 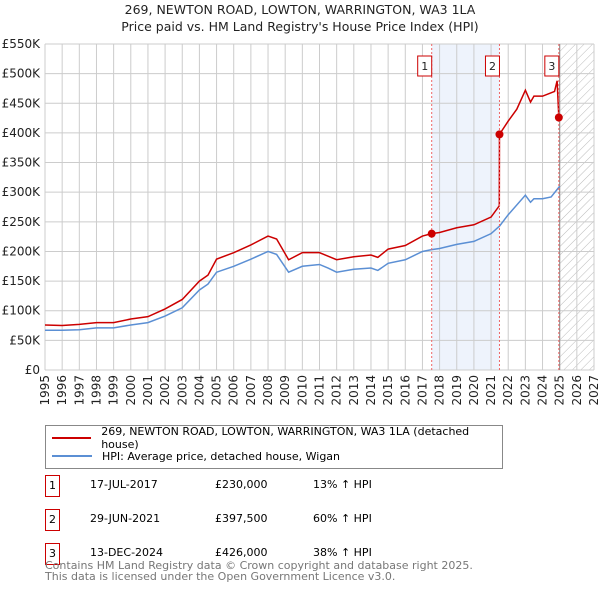 What do you see at coordinates (474, 390) in the screenshot?
I see `x-tick-label: 2020` at bounding box center [474, 390].